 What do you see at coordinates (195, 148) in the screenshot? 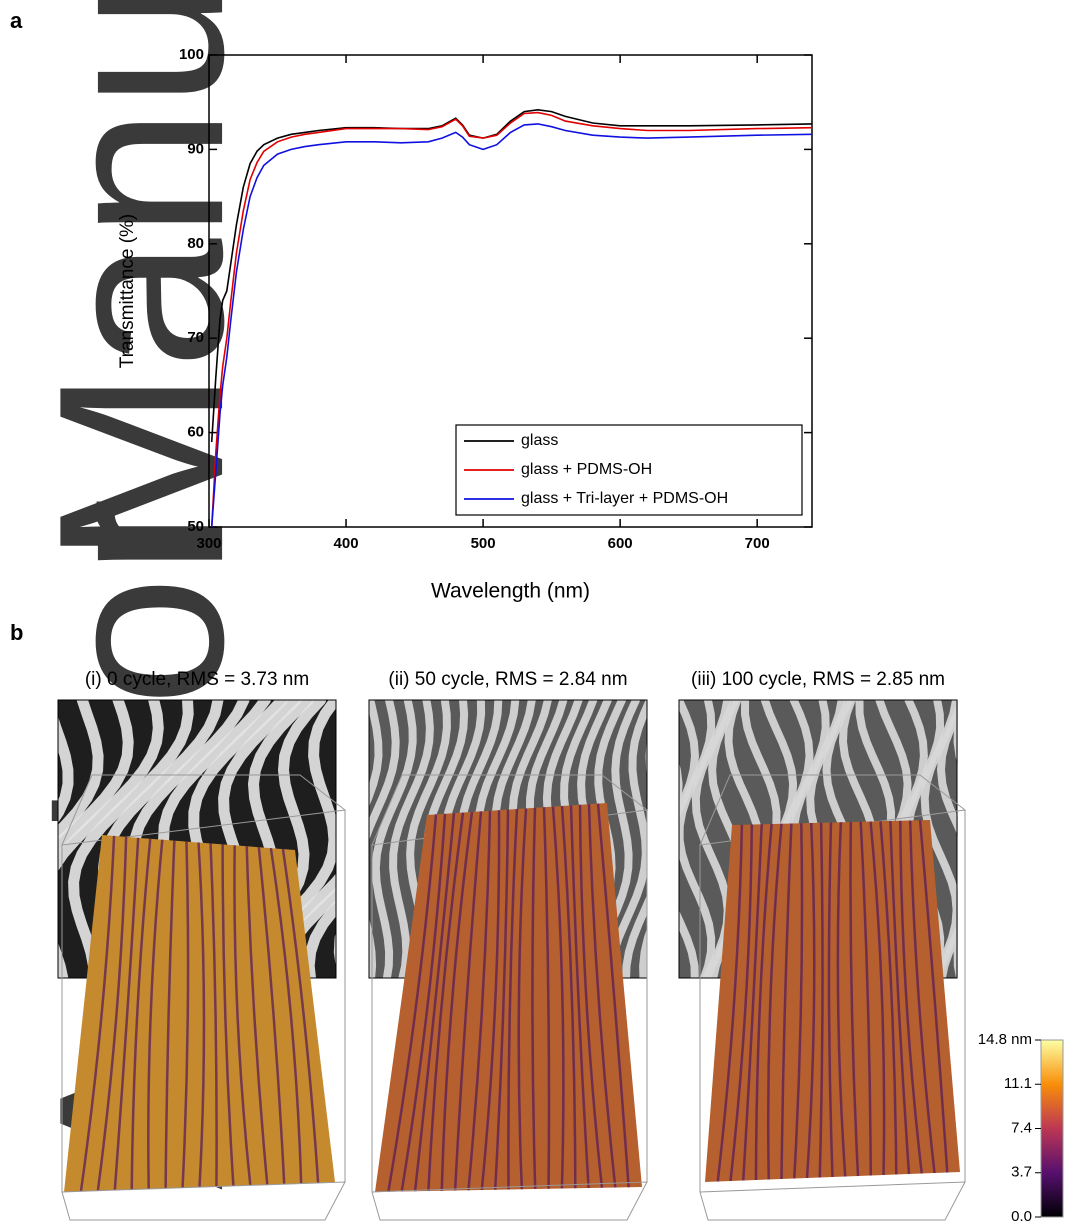
I see `y-tick-label: 90` at bounding box center [195, 148].